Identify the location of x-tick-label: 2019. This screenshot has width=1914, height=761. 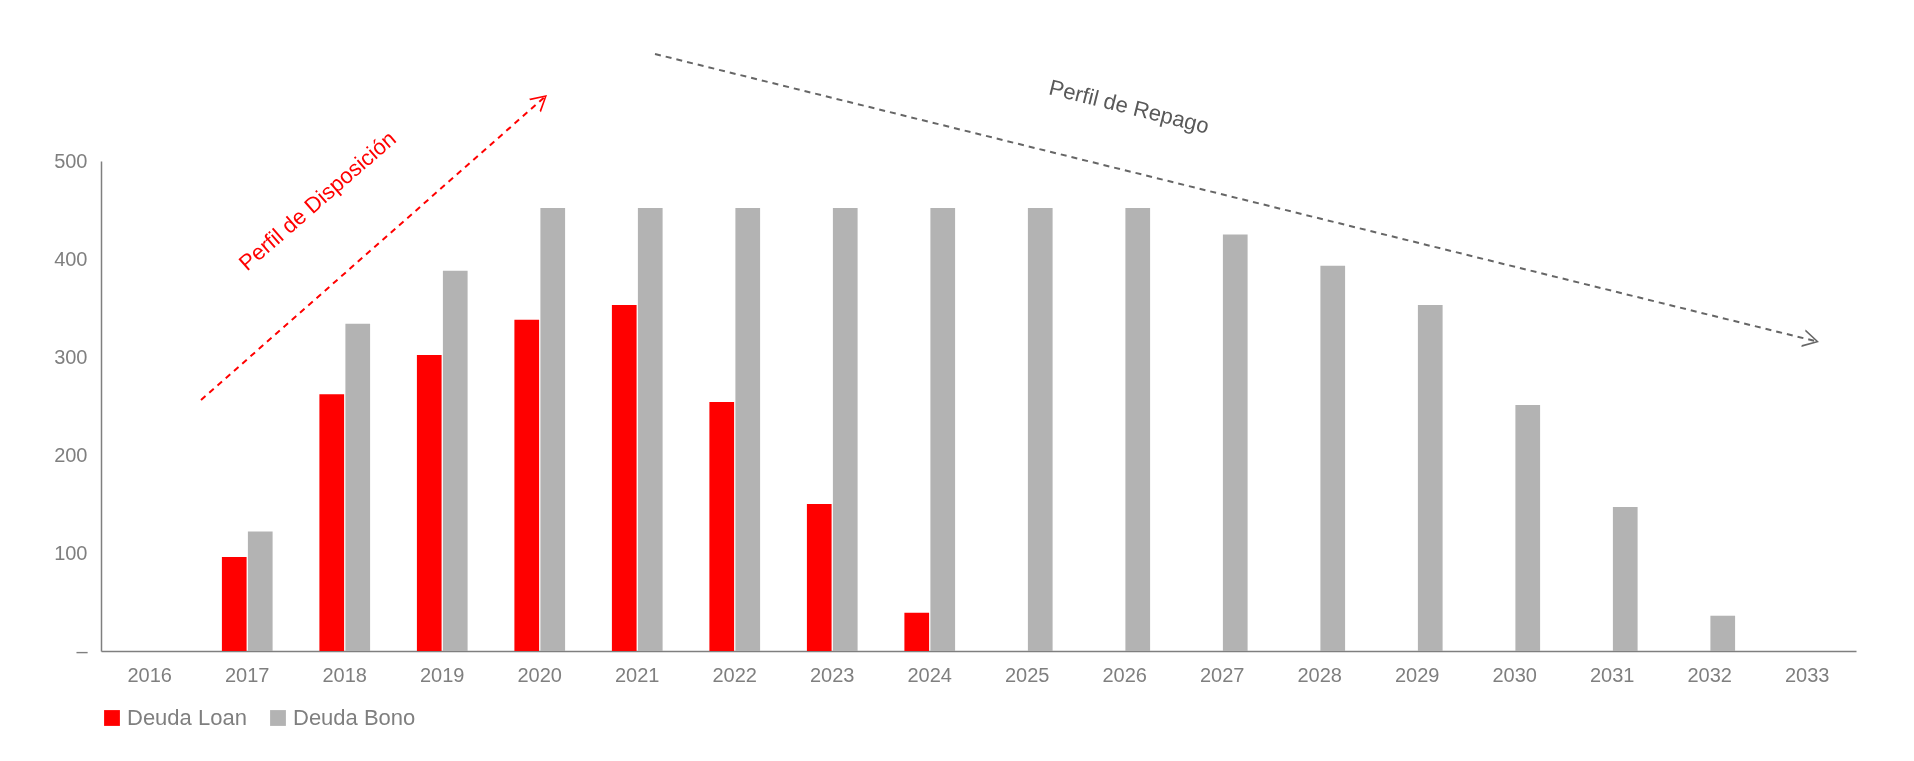
(442, 674).